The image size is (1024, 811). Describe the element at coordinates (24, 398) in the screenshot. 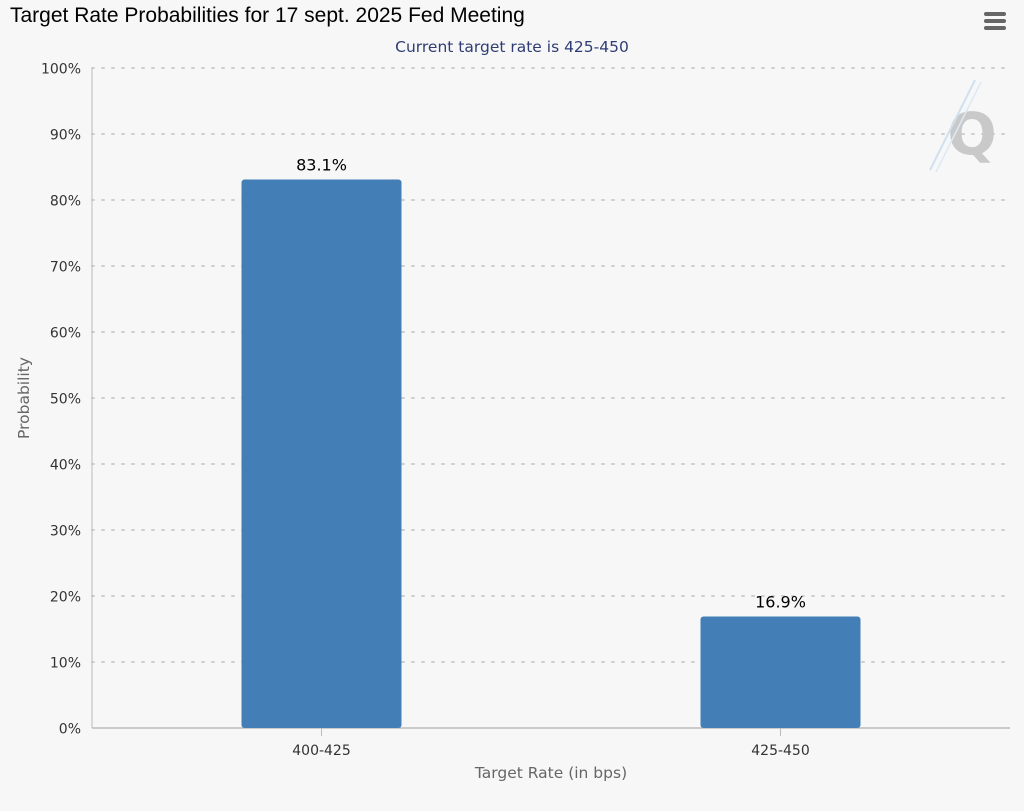

I see `y-axis-label: Probability` at that location.